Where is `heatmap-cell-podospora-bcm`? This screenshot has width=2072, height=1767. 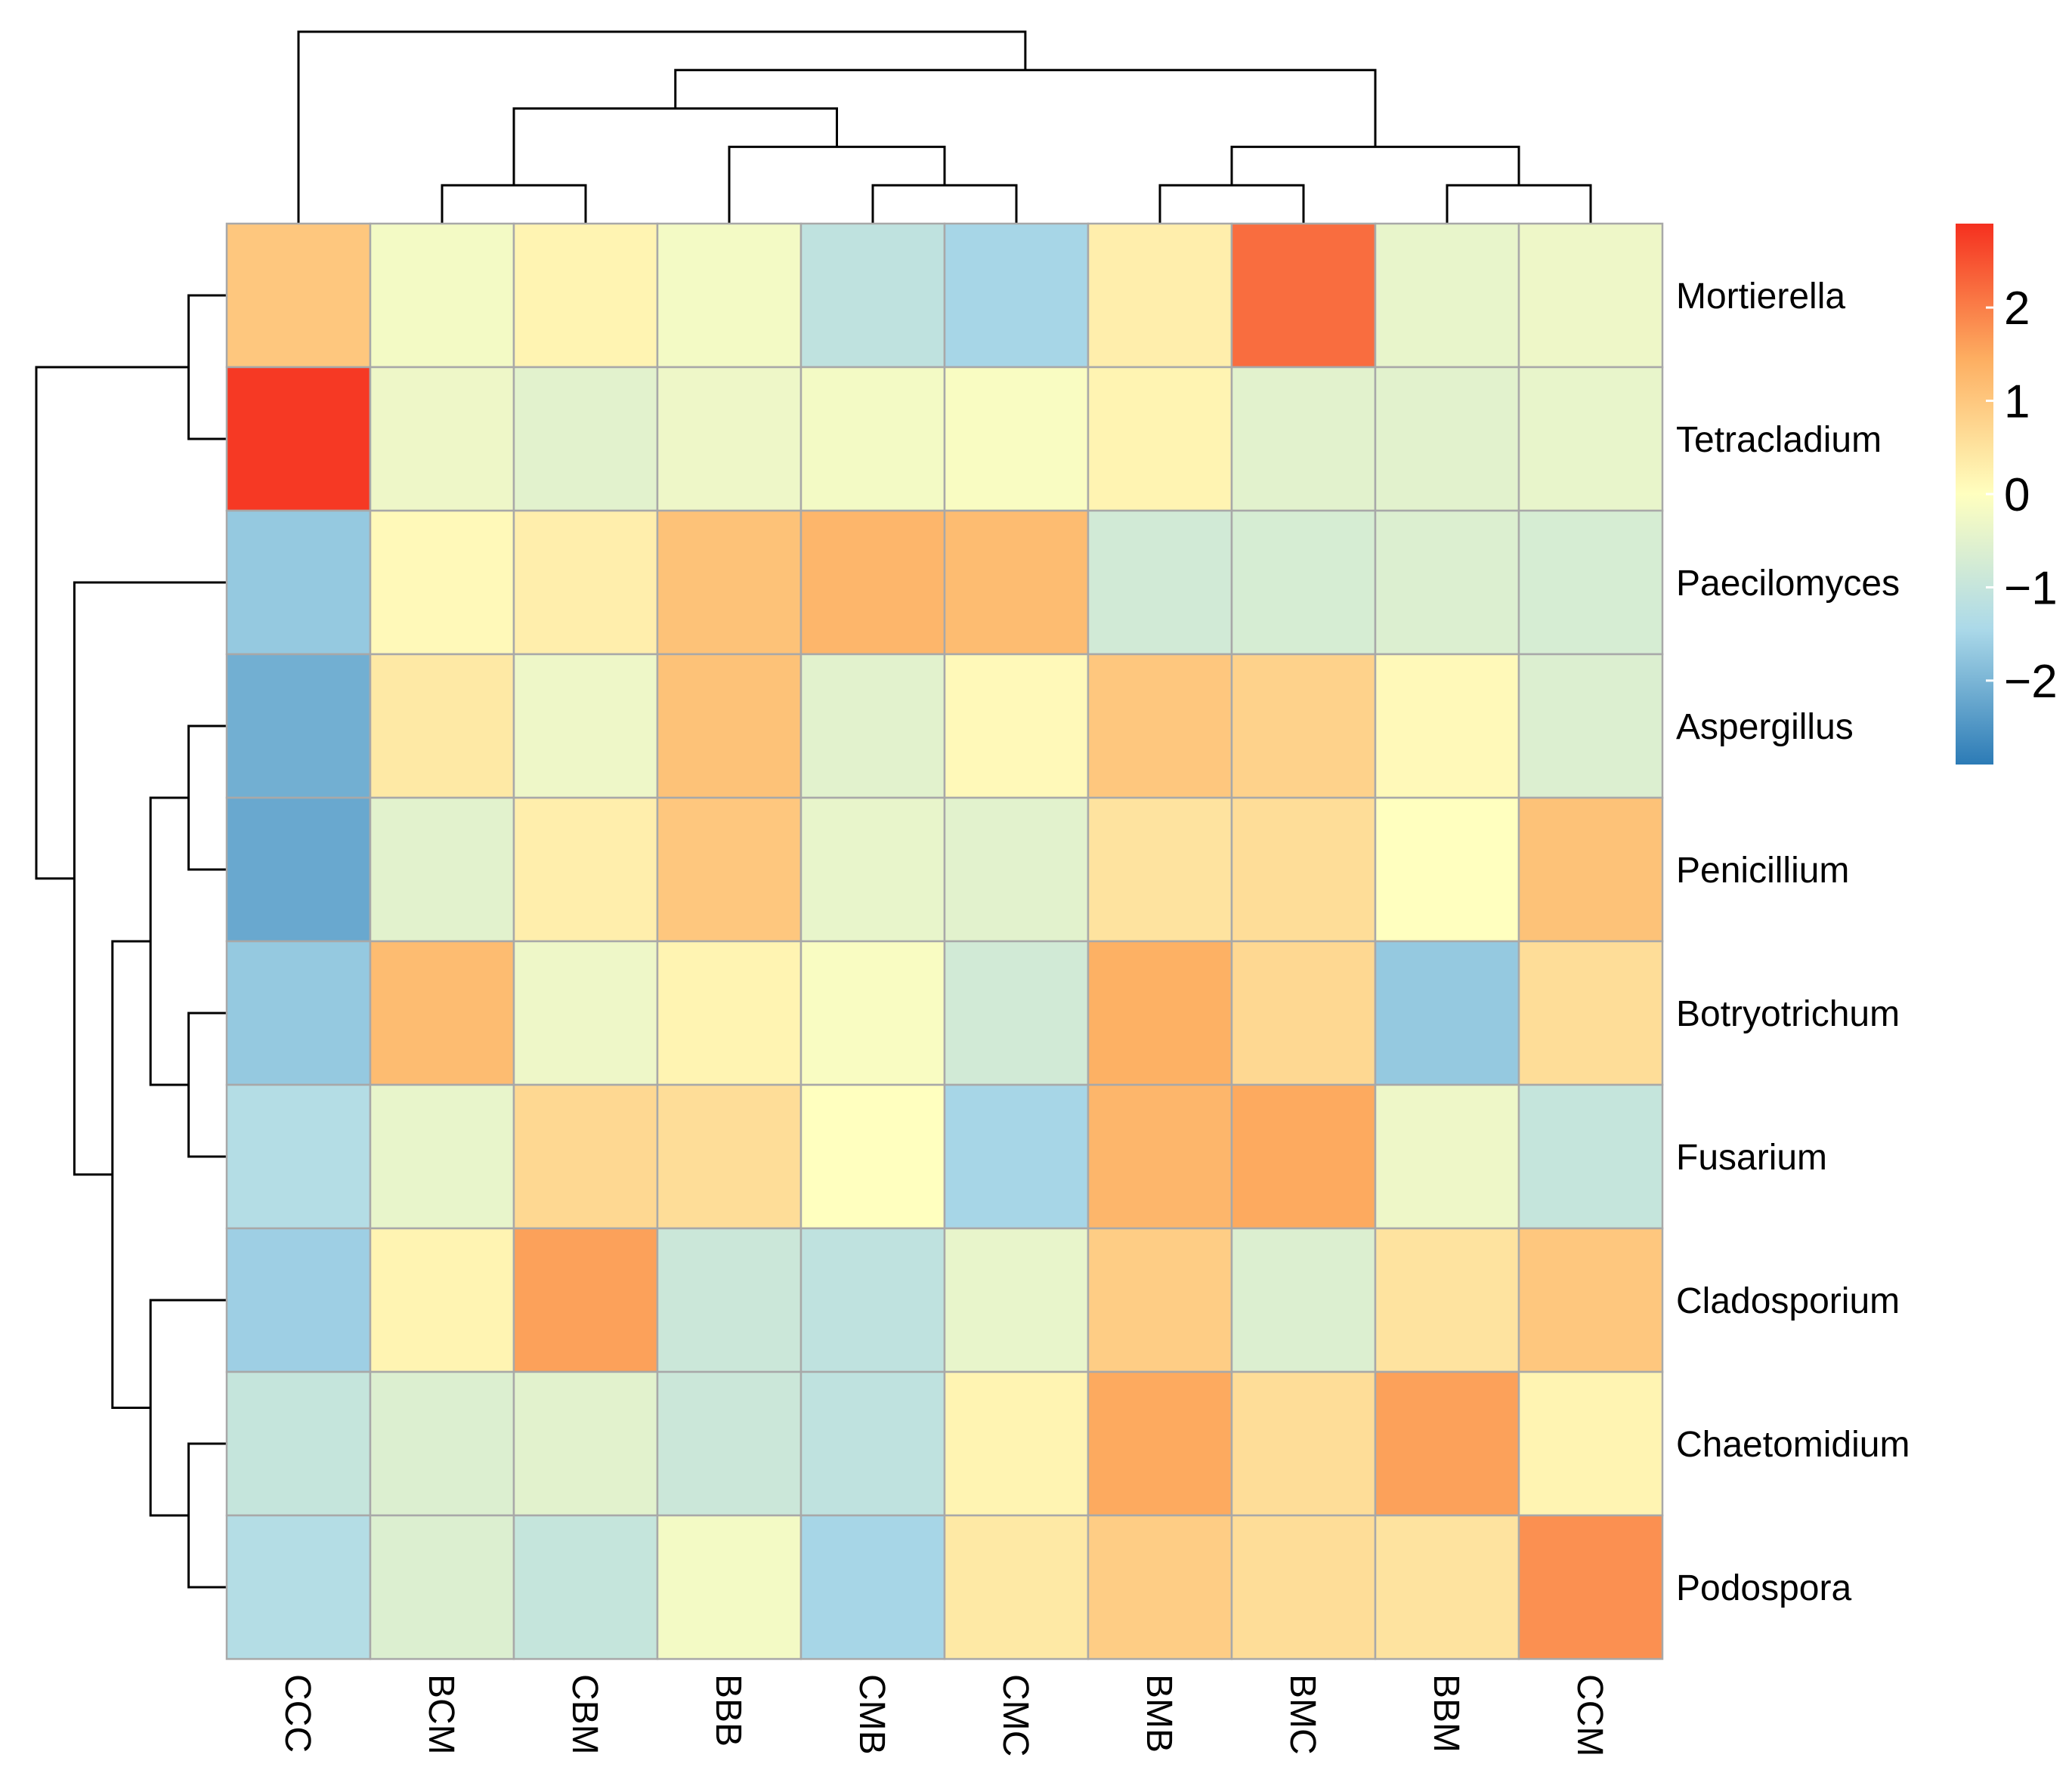
heatmap-cell-podospora-bcm is located at coordinates (442, 1587).